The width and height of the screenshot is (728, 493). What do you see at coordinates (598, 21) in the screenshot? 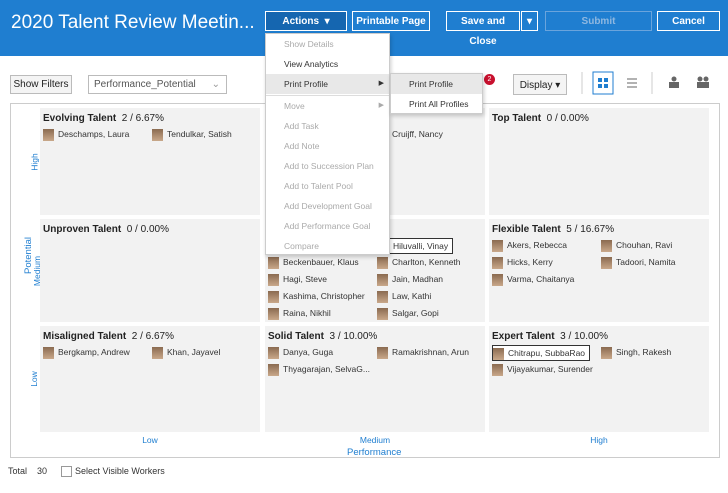
I see `submit-button: Submit` at bounding box center [598, 21].